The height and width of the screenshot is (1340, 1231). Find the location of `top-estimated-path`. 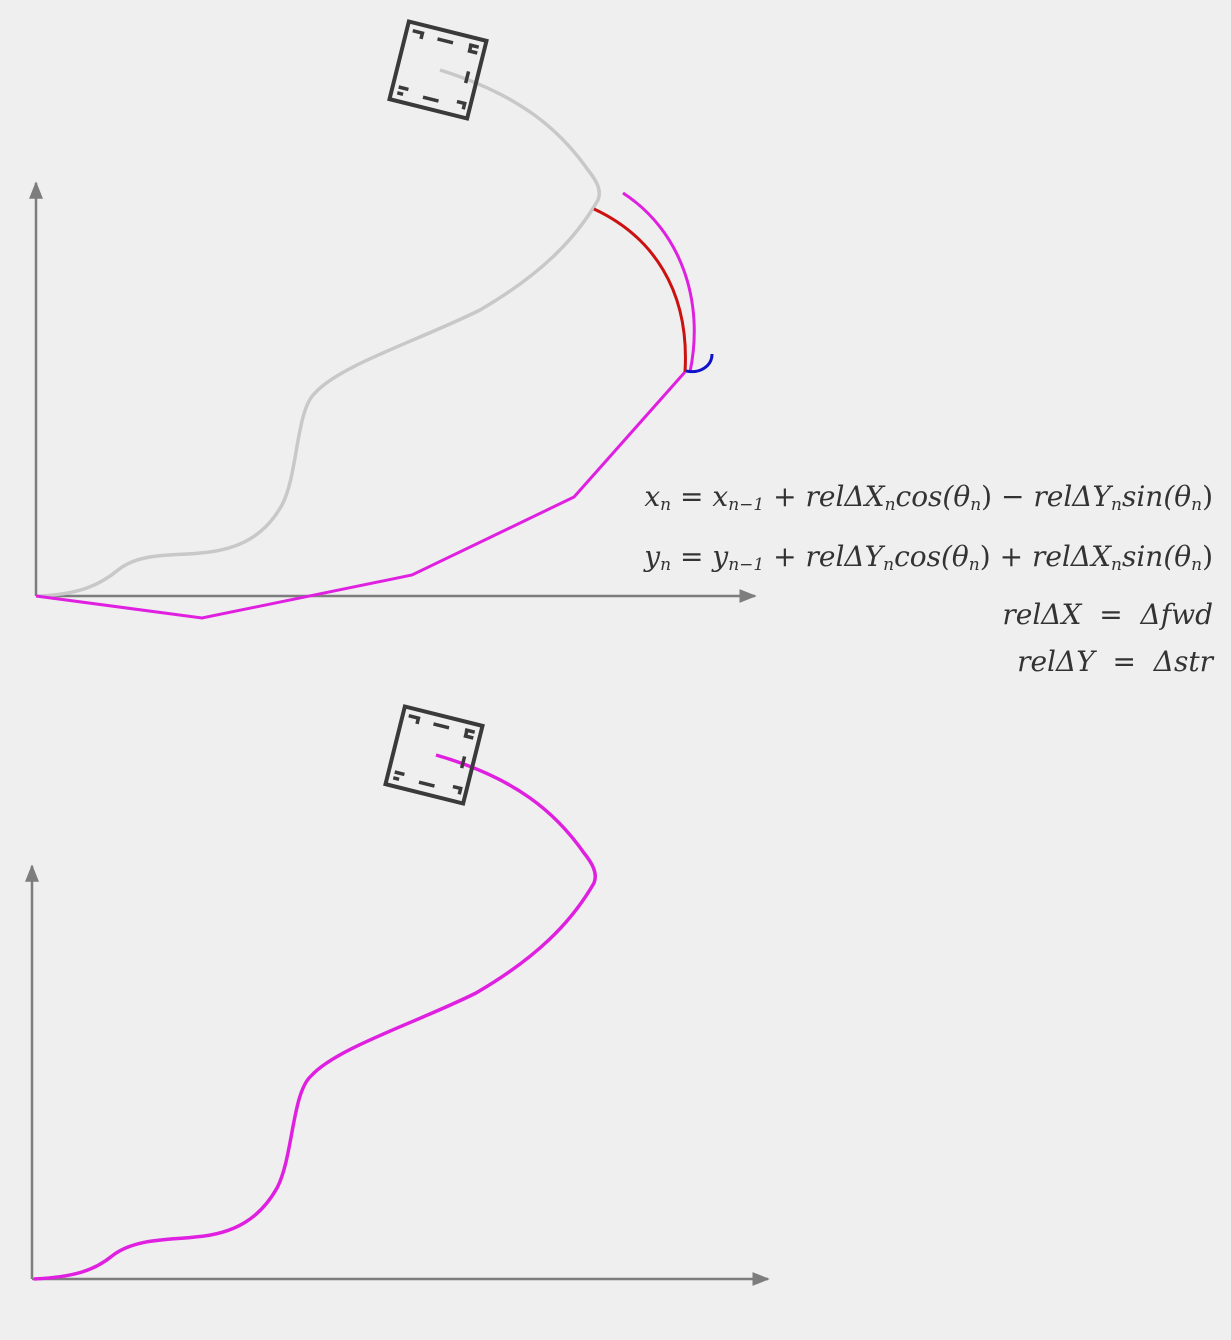

top-estimated-path is located at coordinates (361, 495).